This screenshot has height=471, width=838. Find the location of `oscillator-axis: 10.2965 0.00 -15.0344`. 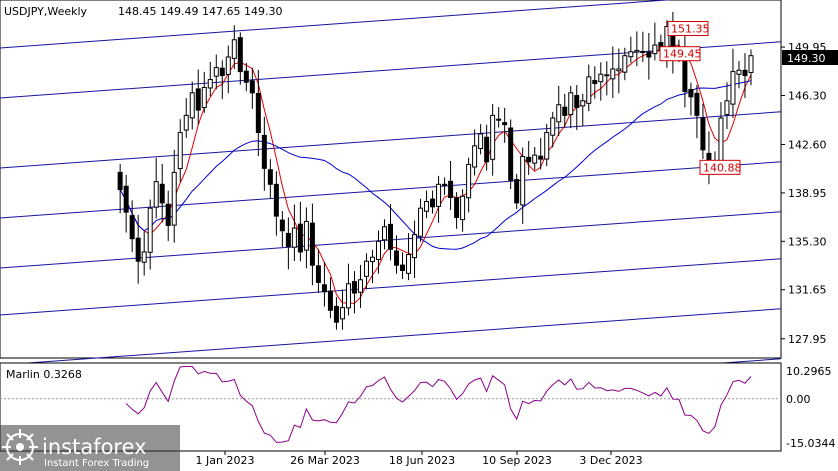

oscillator-axis: 10.2965 0.00 -15.0344 is located at coordinates (810, 407).